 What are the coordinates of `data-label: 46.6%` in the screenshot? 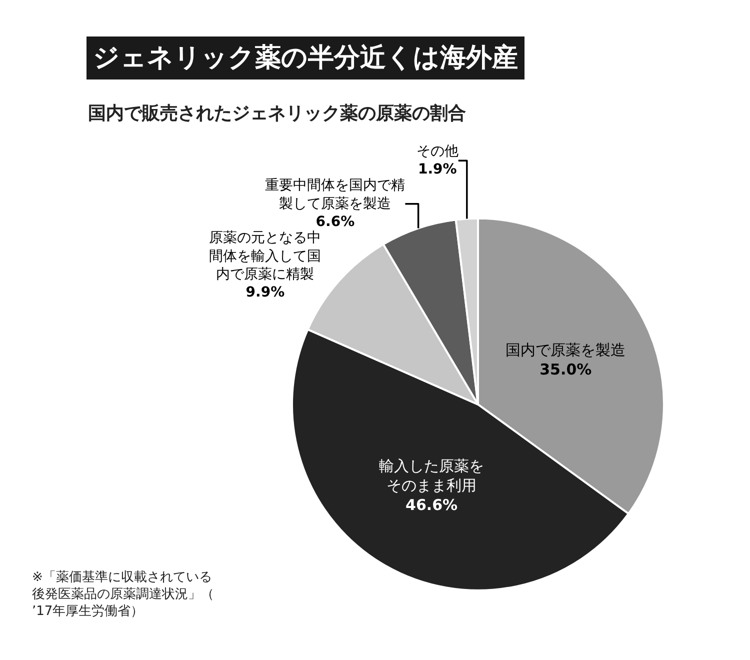 It's located at (432, 505).